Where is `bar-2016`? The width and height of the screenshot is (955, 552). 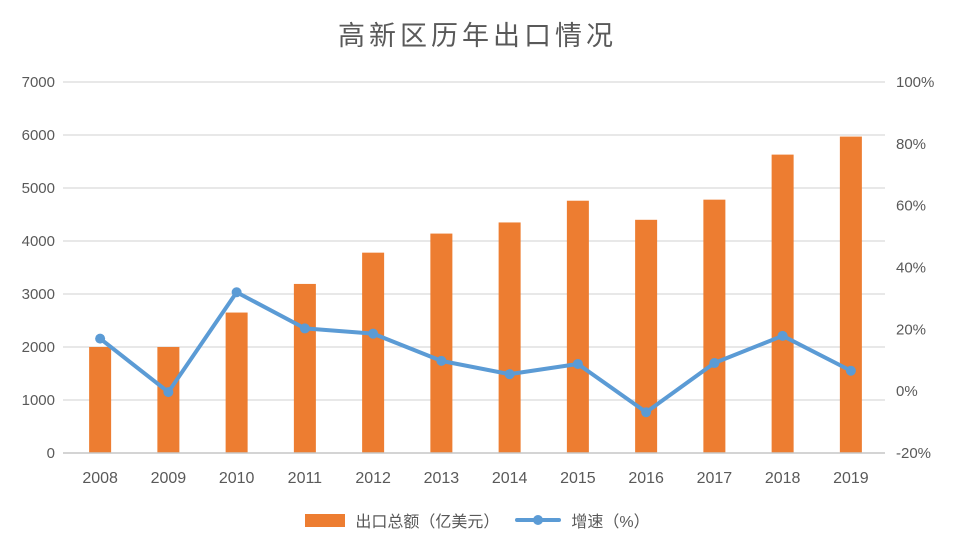
bar-2016 is located at coordinates (646, 336).